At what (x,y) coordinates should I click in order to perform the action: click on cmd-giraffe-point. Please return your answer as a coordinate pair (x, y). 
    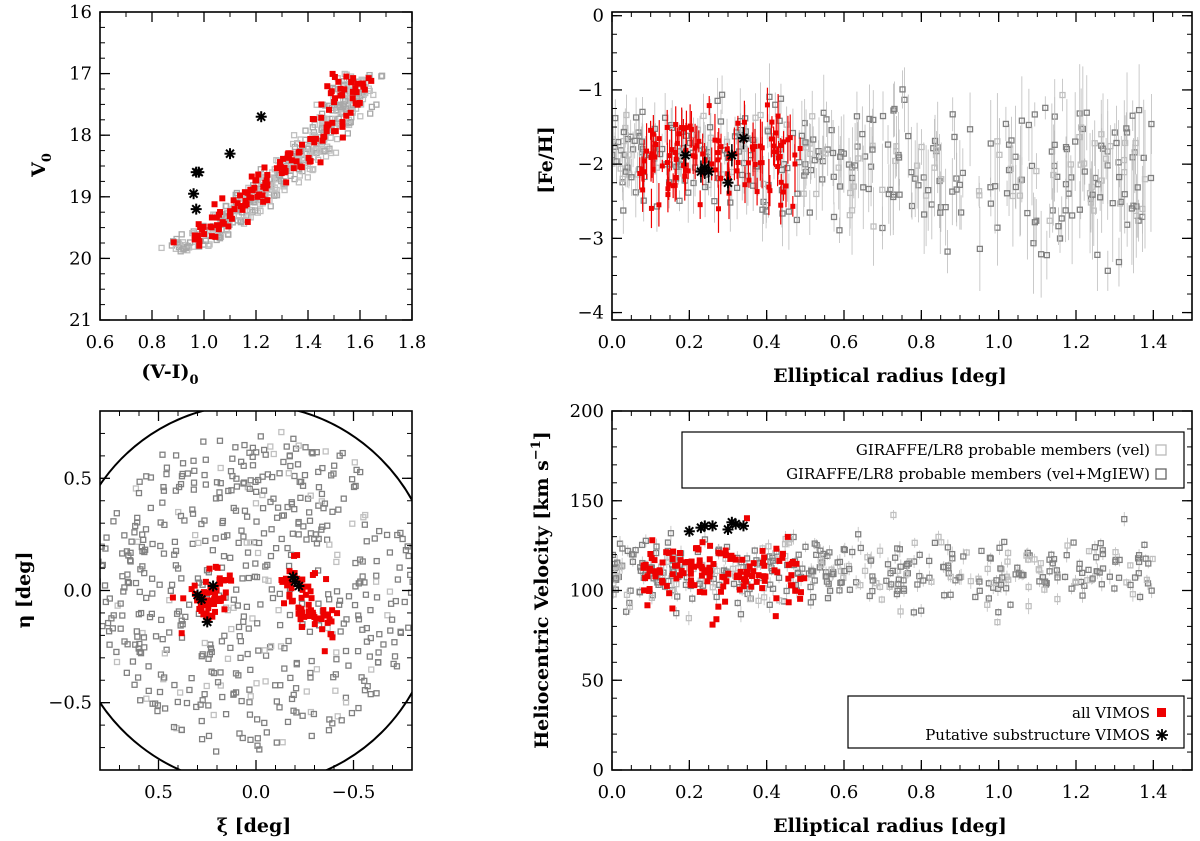
    Looking at the image, I should click on (336, 152).